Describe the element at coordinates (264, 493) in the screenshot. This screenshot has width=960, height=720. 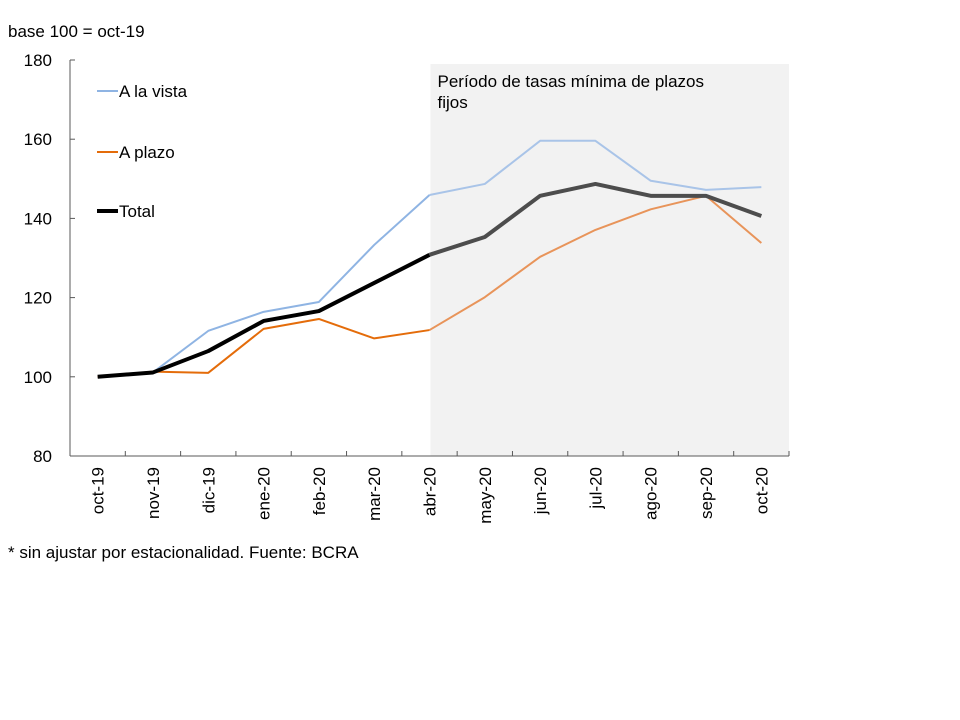
I see `x-tick-label: ene-20` at that location.